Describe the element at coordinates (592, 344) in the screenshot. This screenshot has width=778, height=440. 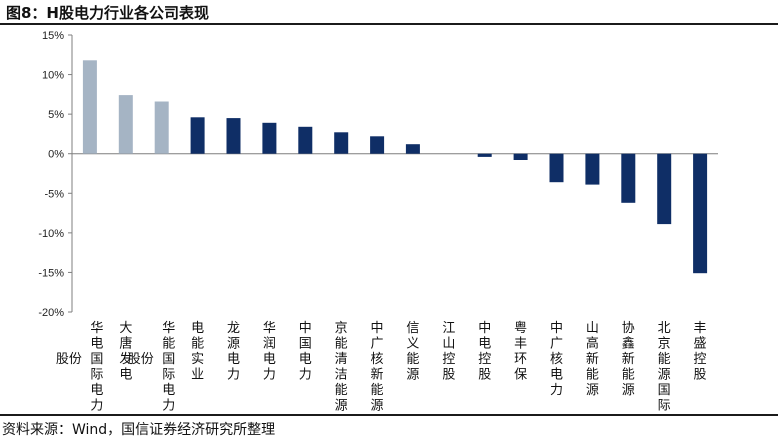
I see `category-label-char: 高` at that location.